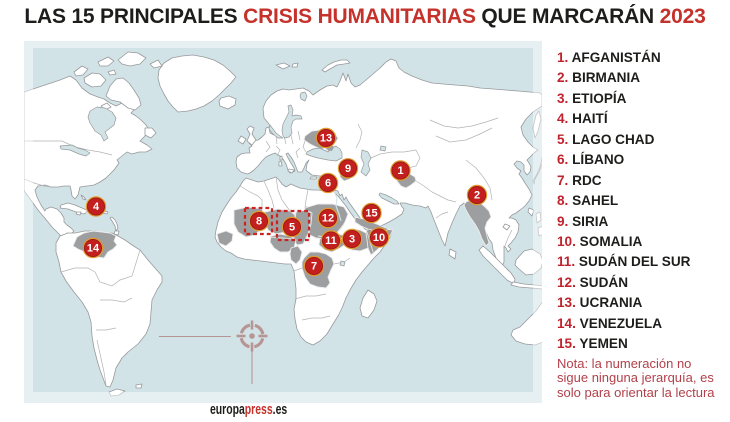 The width and height of the screenshot is (730, 422). Describe the element at coordinates (348, 169) in the screenshot. I see `svg-text: 9` at that location.